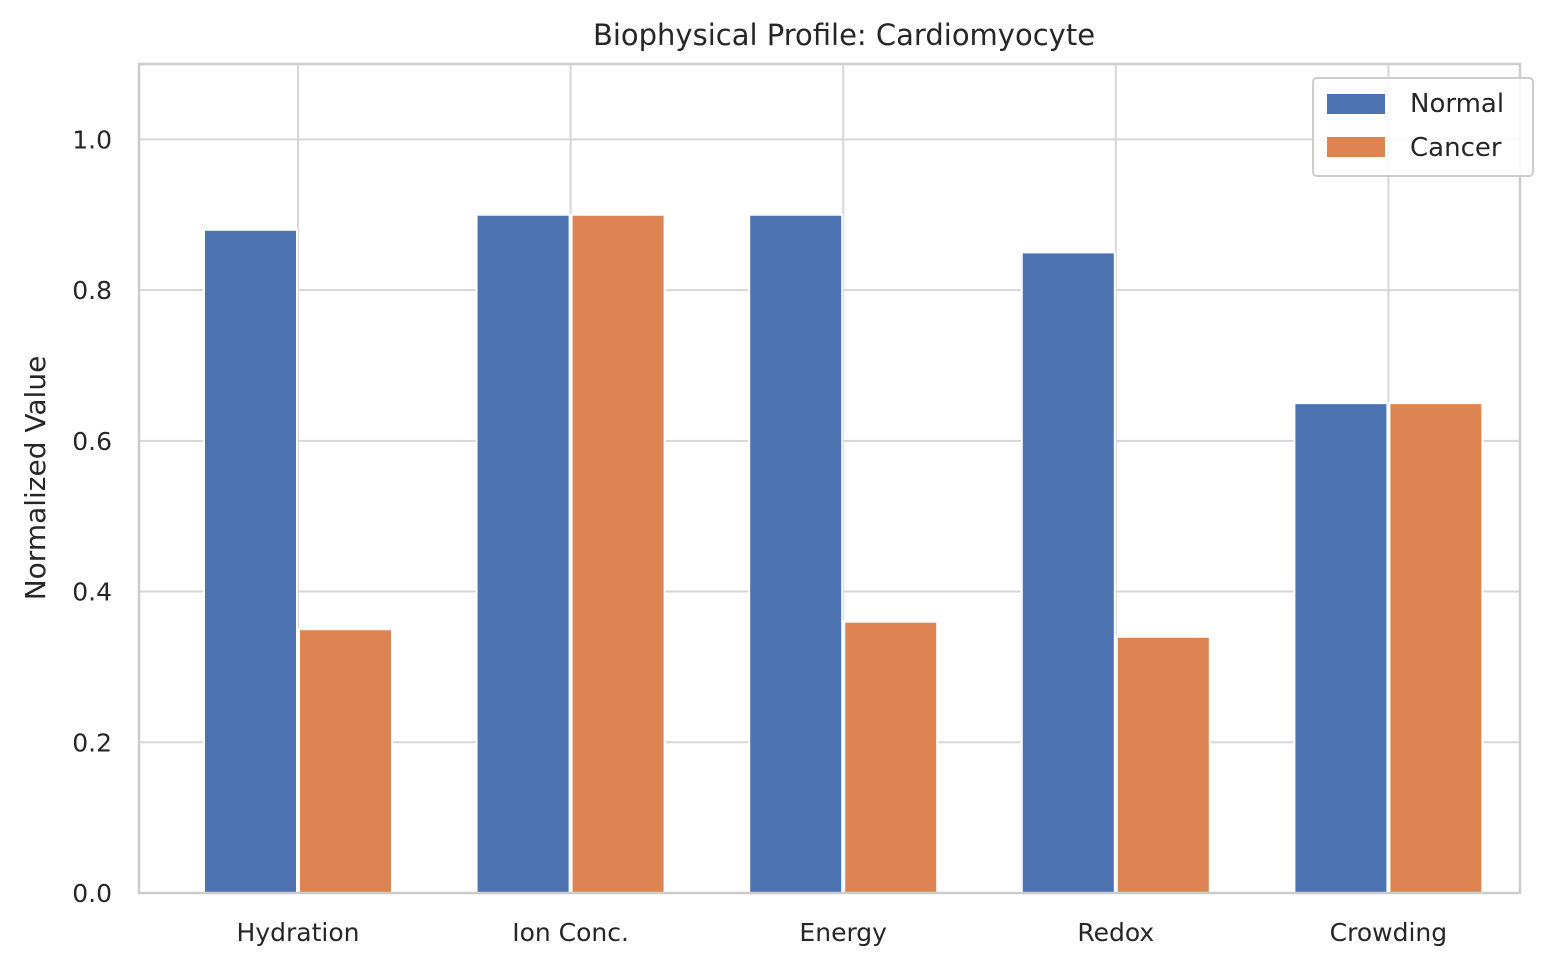 This screenshot has height=968, width=1568. Describe the element at coordinates (92, 893) in the screenshot. I see `y-tick-label: 0.0` at that location.